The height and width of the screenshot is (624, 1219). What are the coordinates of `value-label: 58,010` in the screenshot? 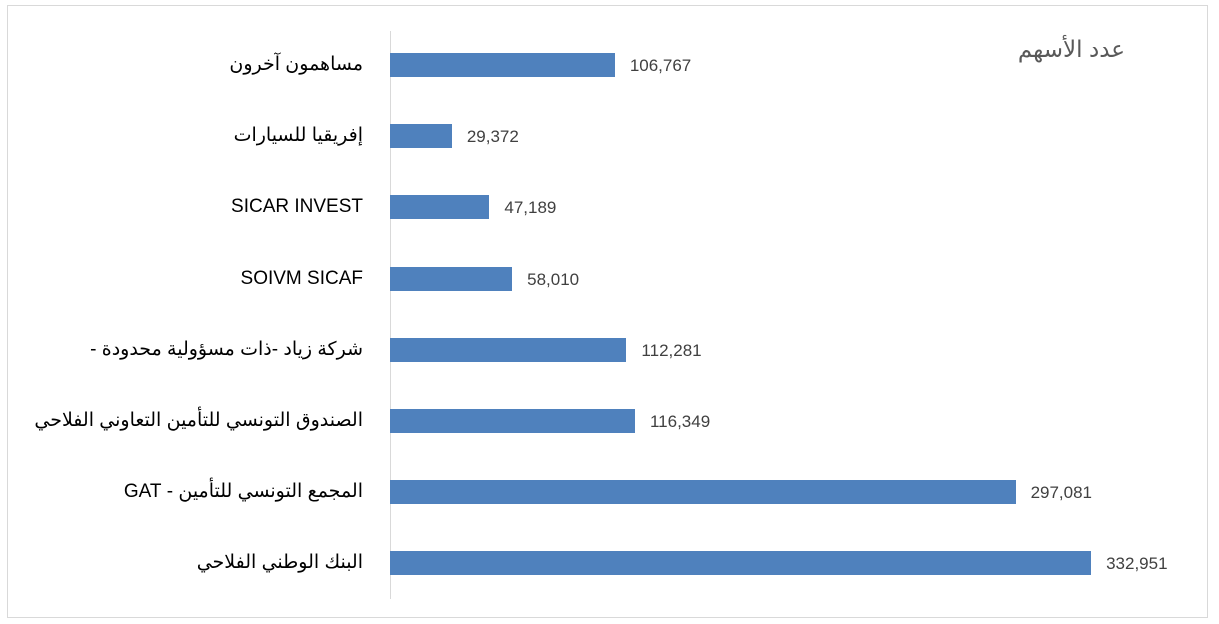 It's located at (553, 279).